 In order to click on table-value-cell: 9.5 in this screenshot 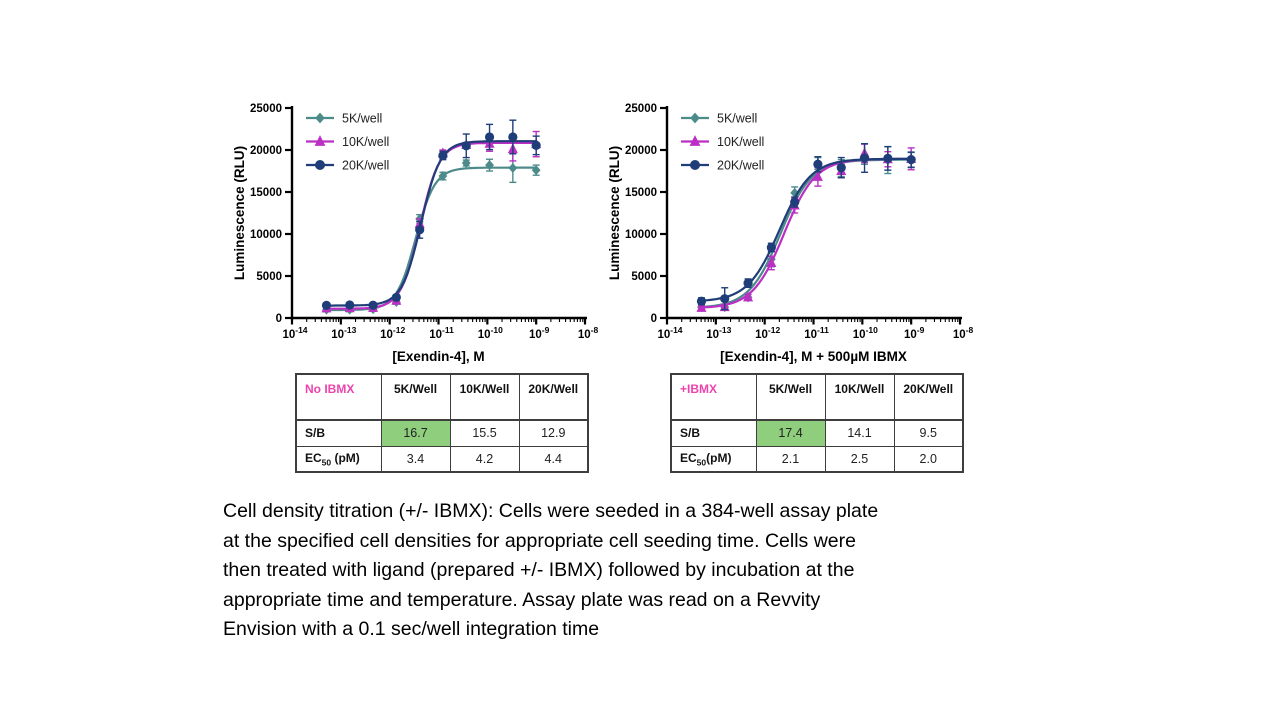, I will do `click(928, 433)`.